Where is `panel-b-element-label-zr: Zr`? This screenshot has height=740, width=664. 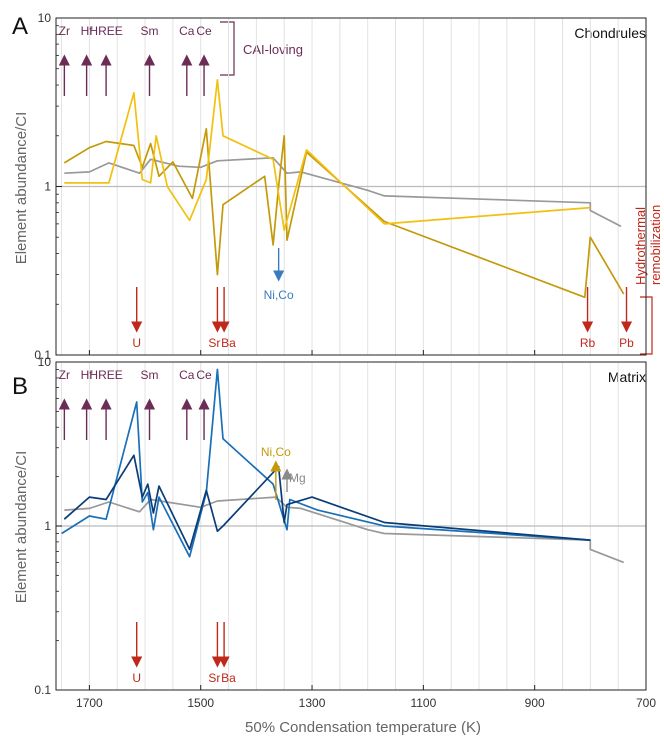
panel-b-element-label-zr: Zr is located at coordinates (64, 375).